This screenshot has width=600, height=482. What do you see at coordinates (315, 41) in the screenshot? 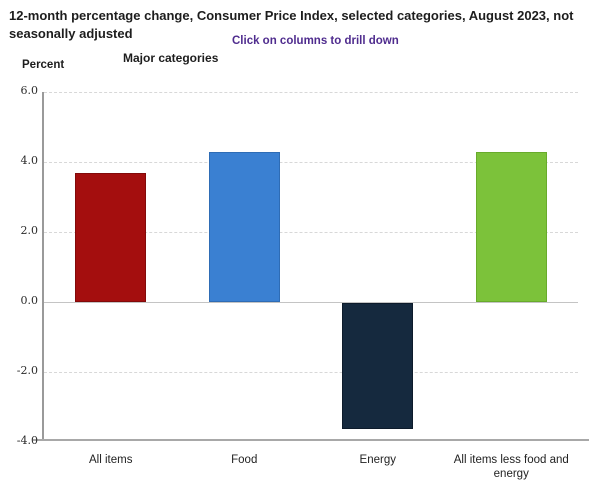
I see `drilldown-hint-link: Click on columns to drill down` at bounding box center [315, 41].